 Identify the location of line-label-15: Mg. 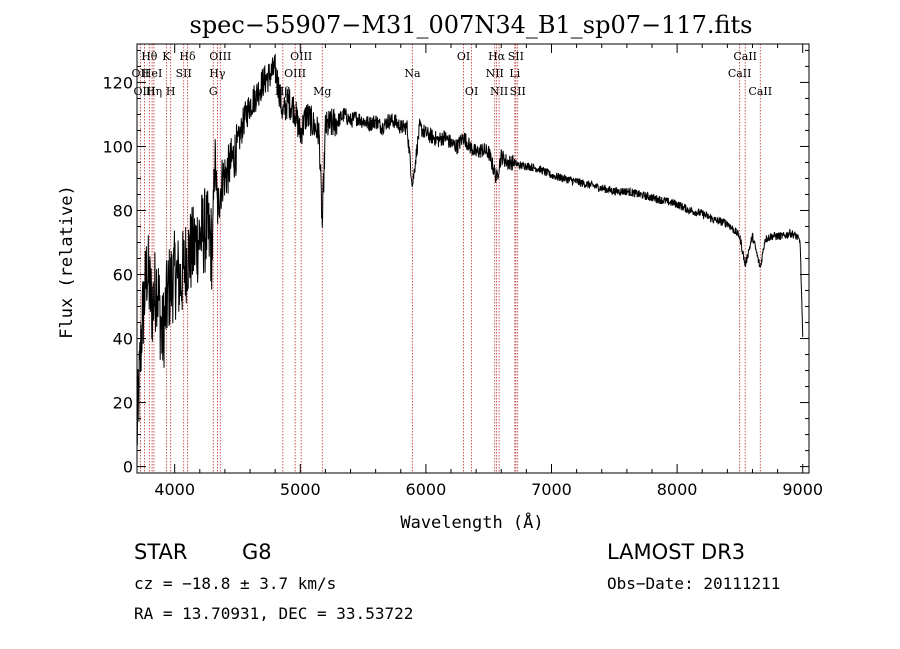
(322, 91).